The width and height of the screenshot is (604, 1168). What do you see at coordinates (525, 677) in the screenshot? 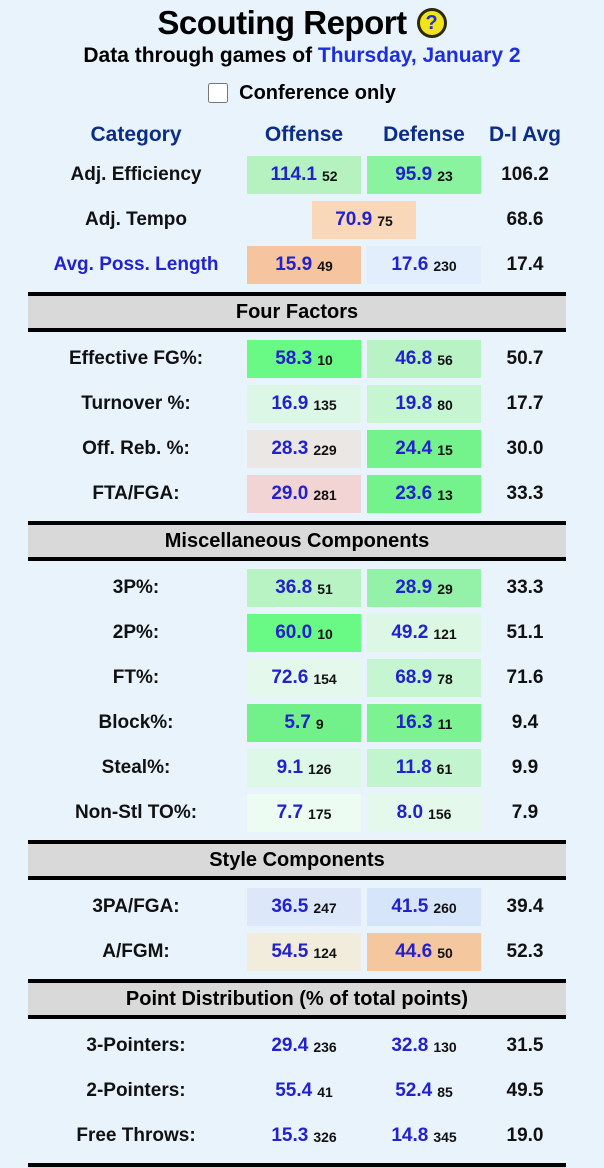
I see `di-avg-value: 71.6` at bounding box center [525, 677].